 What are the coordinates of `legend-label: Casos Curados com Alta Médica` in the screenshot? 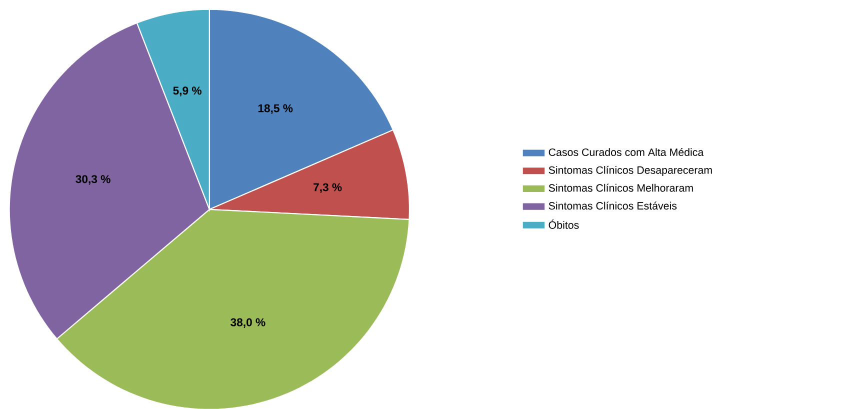 It's located at (626, 152).